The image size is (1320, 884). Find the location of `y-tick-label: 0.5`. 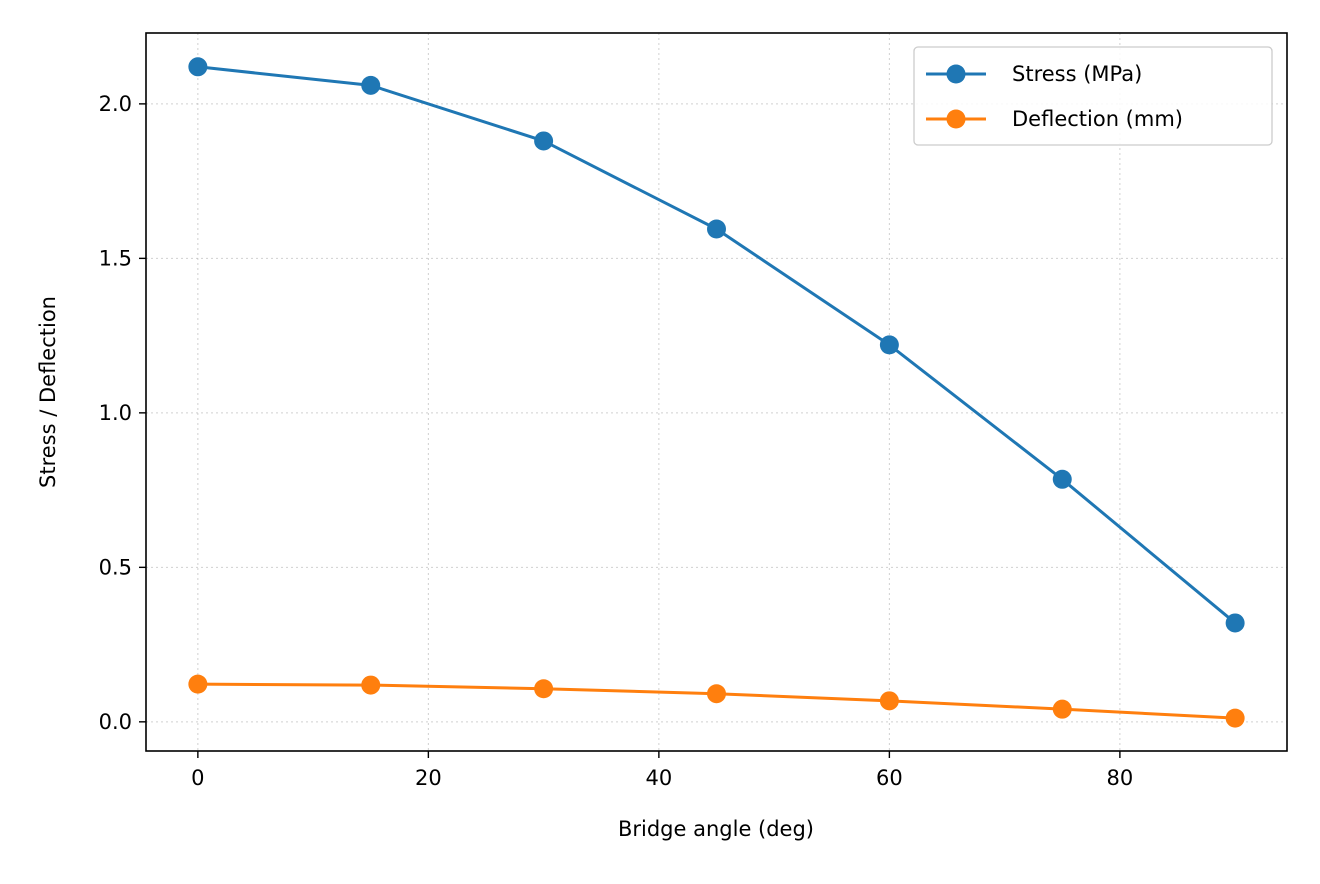

y-tick-label: 0.5 is located at coordinates (115, 567).